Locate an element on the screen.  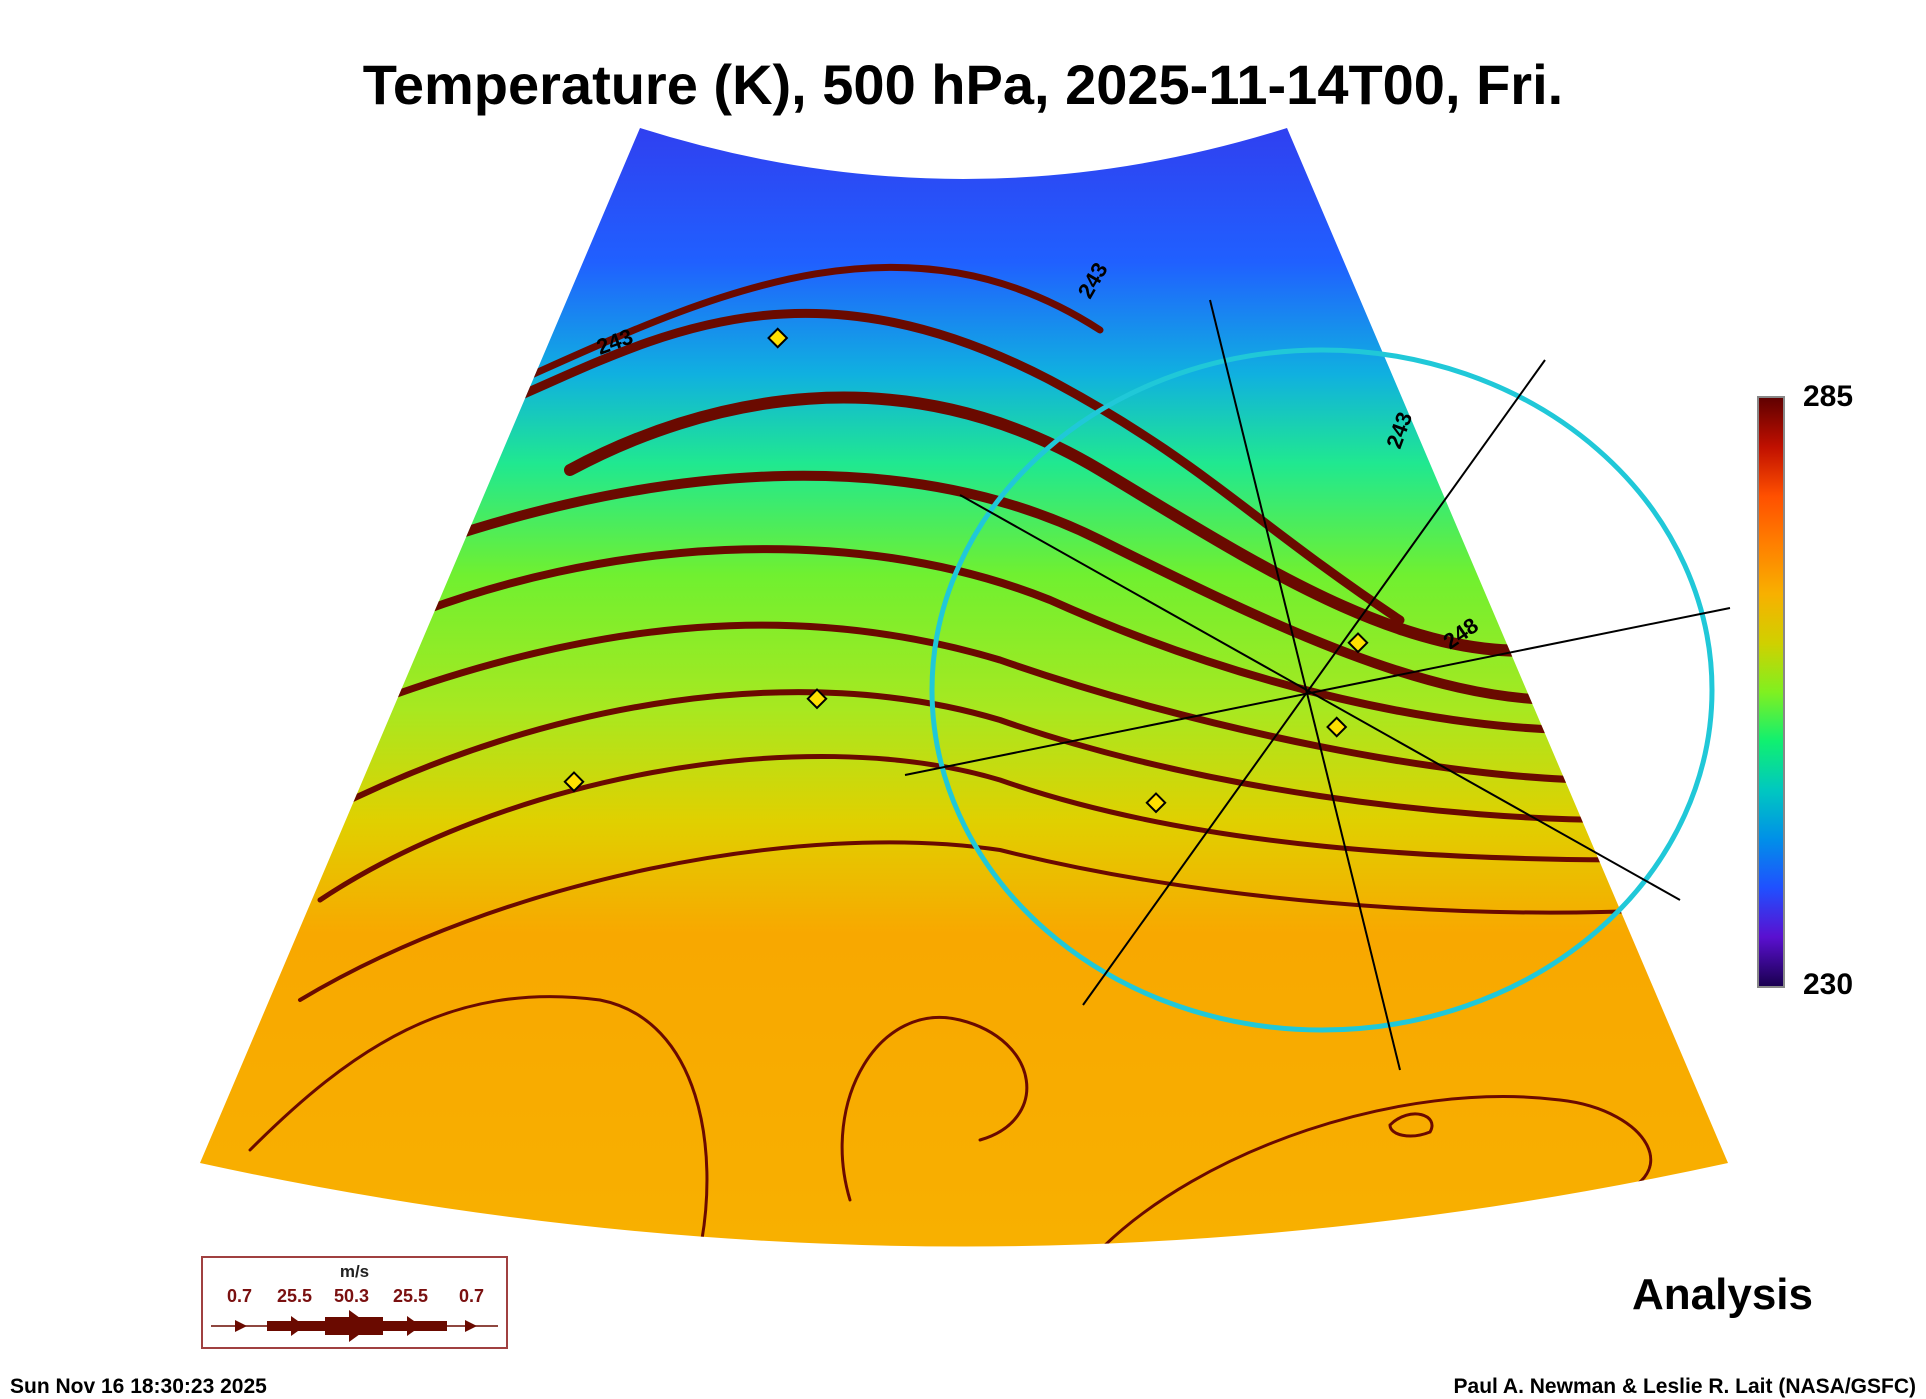
colorbar-max-label: 285 is located at coordinates (1828, 396).